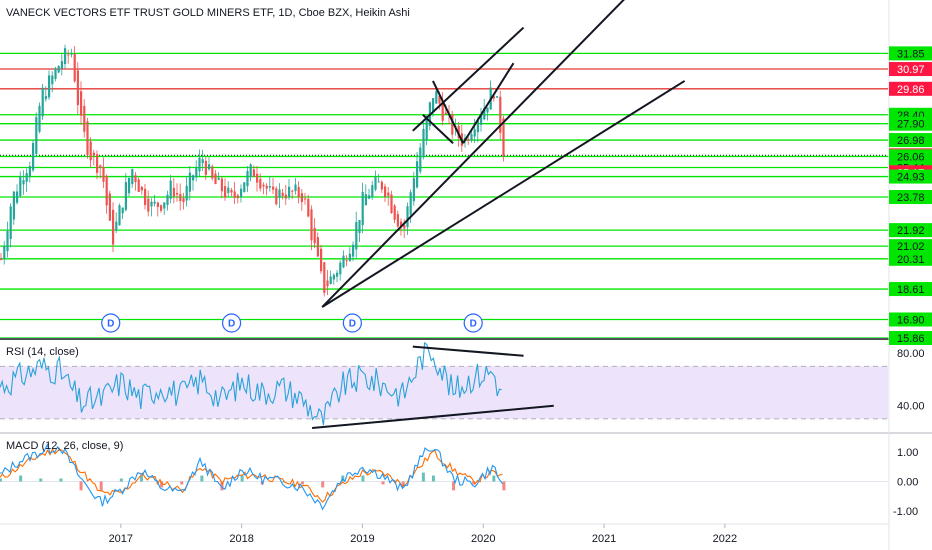 Image resolution: width=932 pixels, height=550 pixels. I want to click on macd-line, so click(251, 477).